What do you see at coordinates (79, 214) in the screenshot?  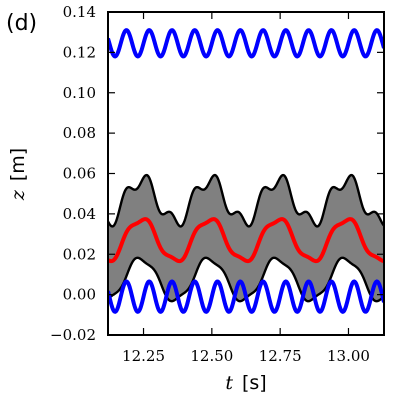 I see `y-tick-label: 0.04` at bounding box center [79, 214].